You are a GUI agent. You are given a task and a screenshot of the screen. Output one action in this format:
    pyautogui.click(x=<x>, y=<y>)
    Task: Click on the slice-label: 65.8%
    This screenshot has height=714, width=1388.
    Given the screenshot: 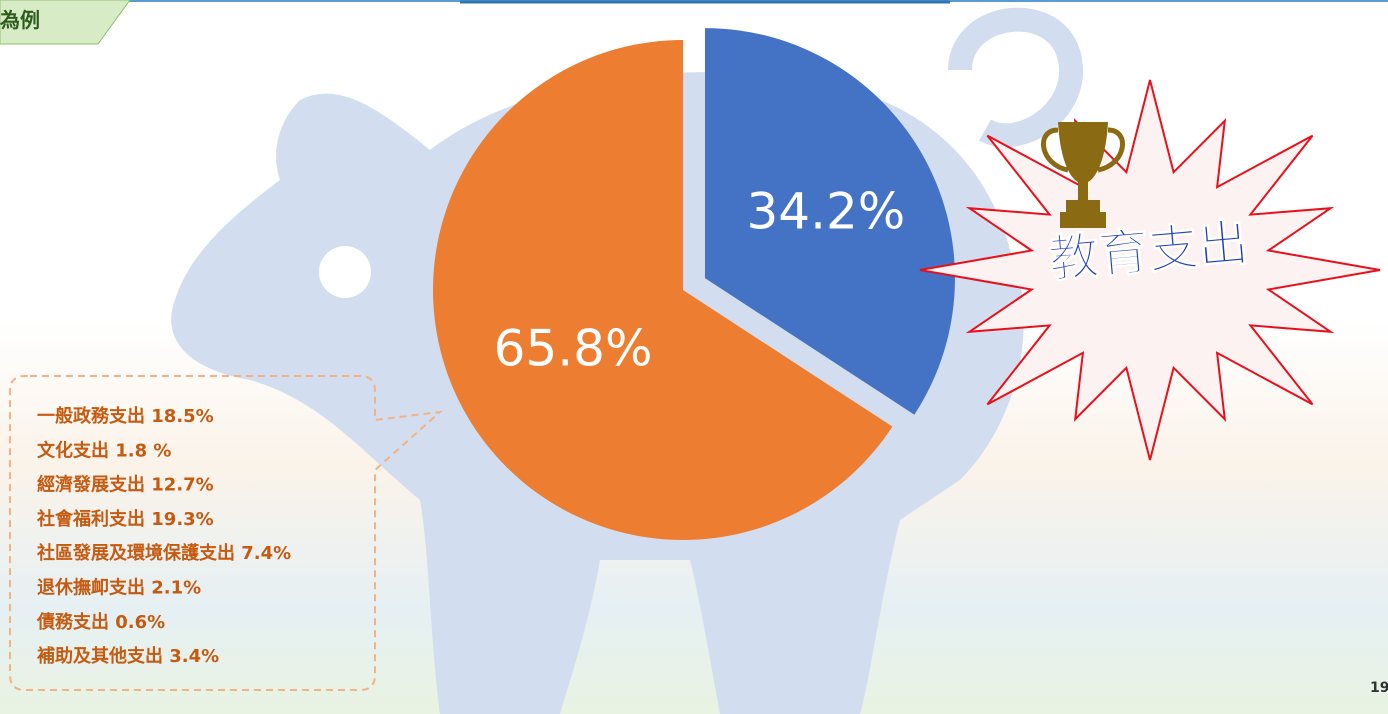 What is the action you would take?
    pyautogui.click(x=573, y=349)
    